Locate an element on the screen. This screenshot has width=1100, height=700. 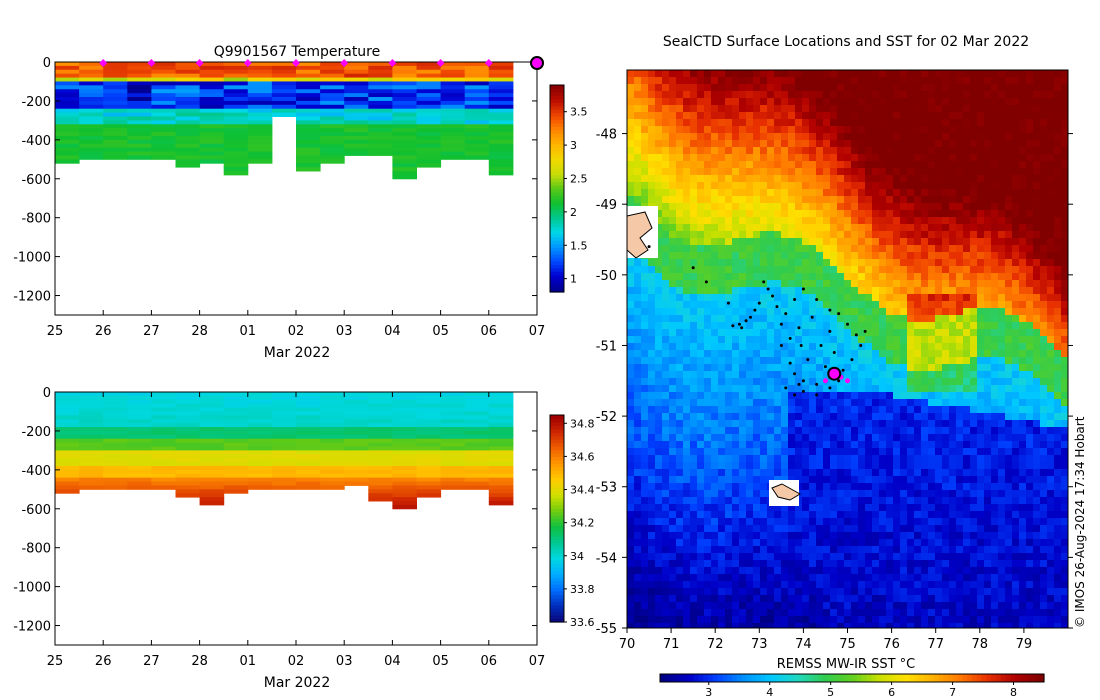
colorbar-segment is located at coordinates (557, 173).